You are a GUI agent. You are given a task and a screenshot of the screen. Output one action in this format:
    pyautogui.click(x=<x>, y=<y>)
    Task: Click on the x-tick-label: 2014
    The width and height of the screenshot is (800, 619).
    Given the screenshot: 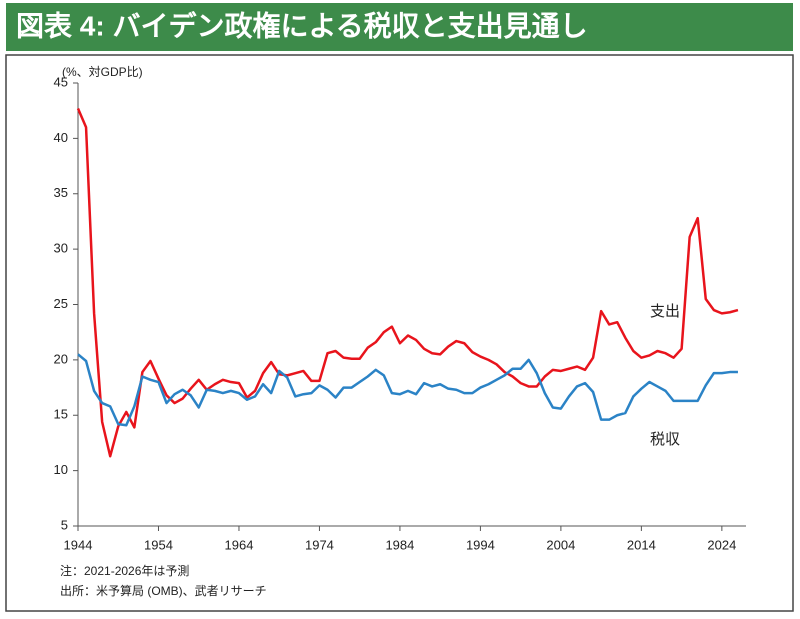 What is the action you would take?
    pyautogui.click(x=641, y=544)
    